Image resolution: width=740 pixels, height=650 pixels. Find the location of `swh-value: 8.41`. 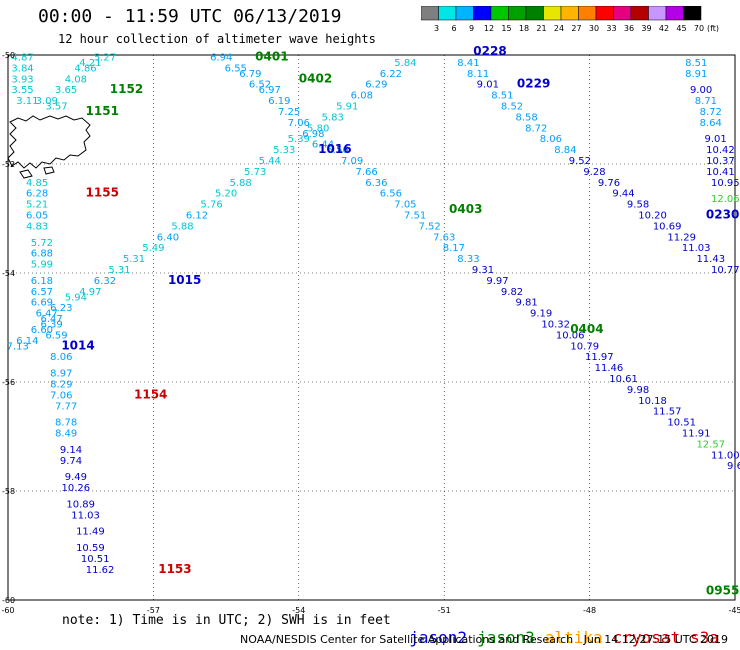

swh-value: 8.41 is located at coordinates (468, 63).